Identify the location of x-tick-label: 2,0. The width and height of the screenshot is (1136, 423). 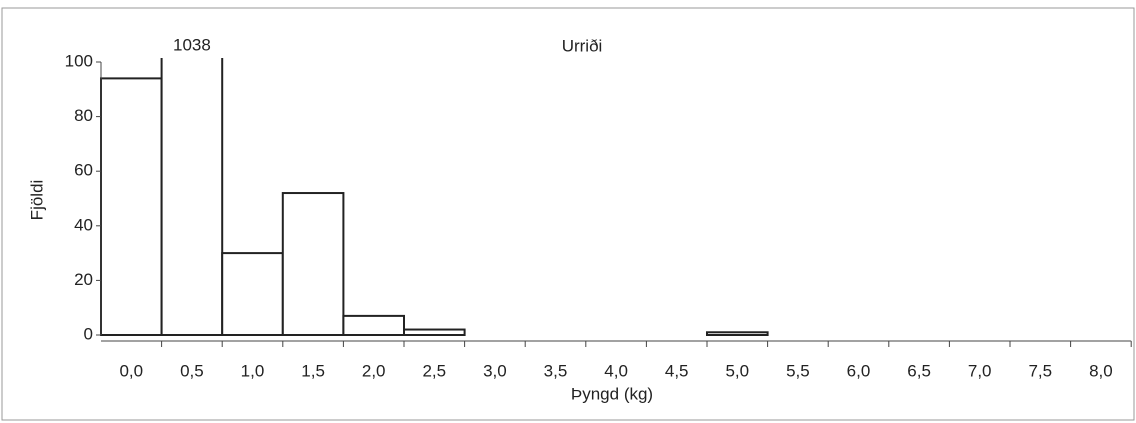
(374, 370).